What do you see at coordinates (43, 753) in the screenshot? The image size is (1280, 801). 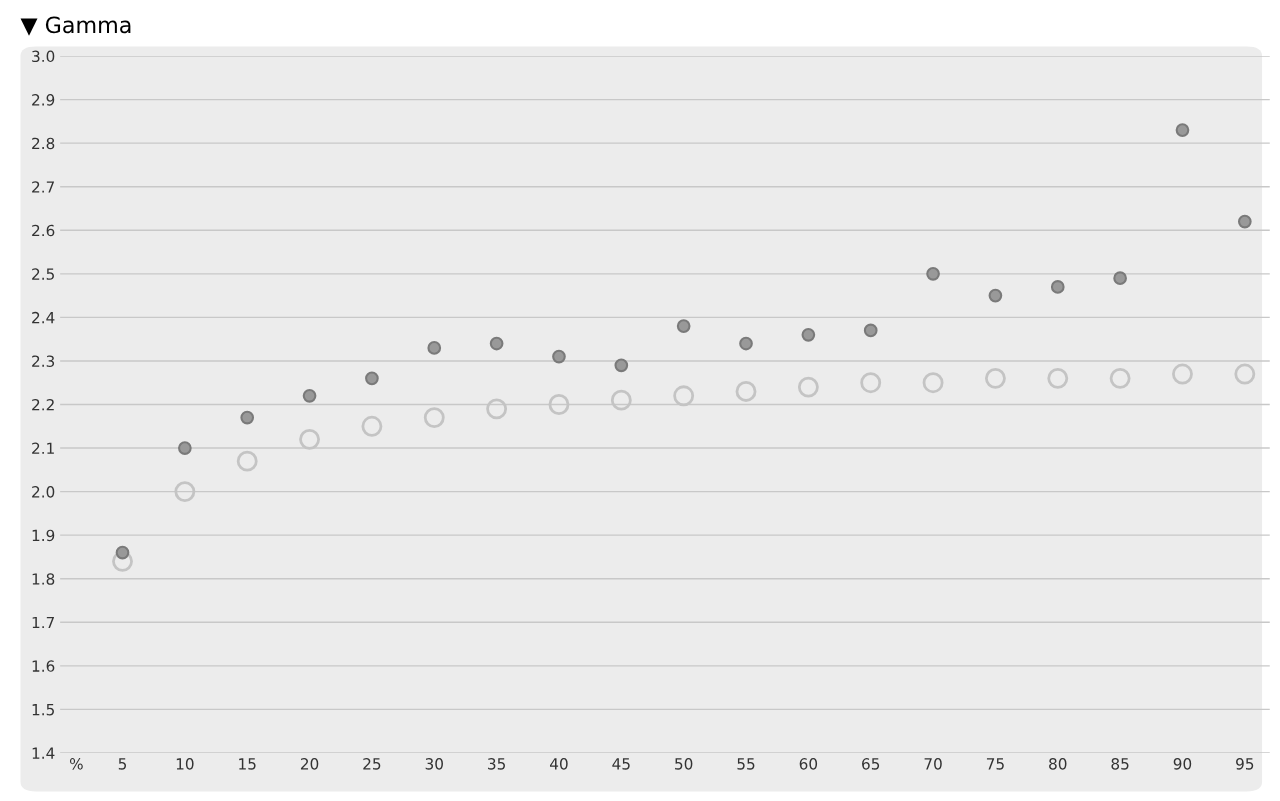 I see `y-tick-label: 1.4` at bounding box center [43, 753].